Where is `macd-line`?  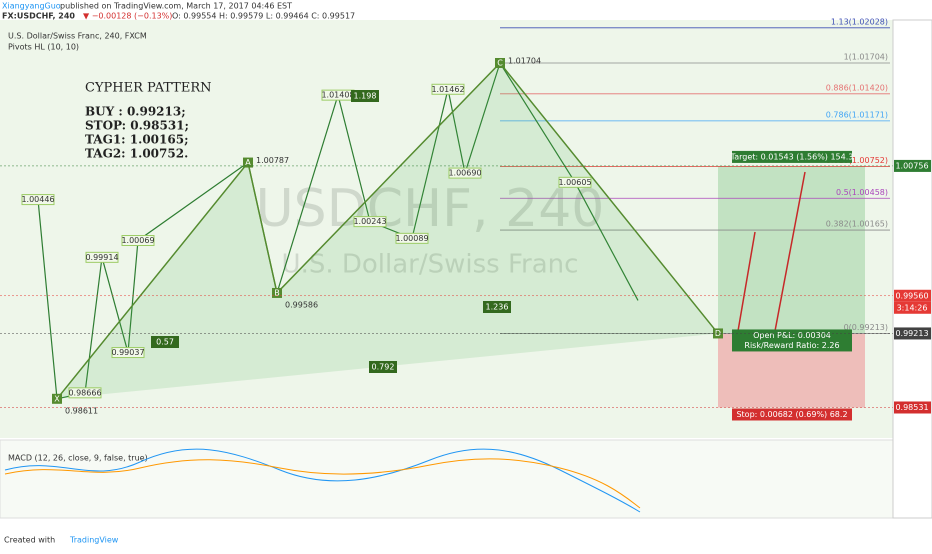 macd-line is located at coordinates (322, 480).